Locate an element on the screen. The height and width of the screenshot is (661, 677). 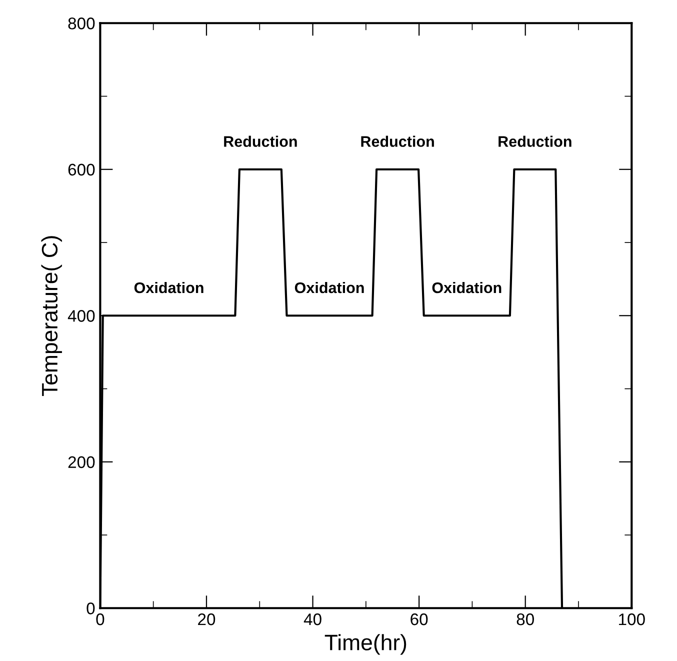
y-tick-label: 200 is located at coordinates (81, 462).